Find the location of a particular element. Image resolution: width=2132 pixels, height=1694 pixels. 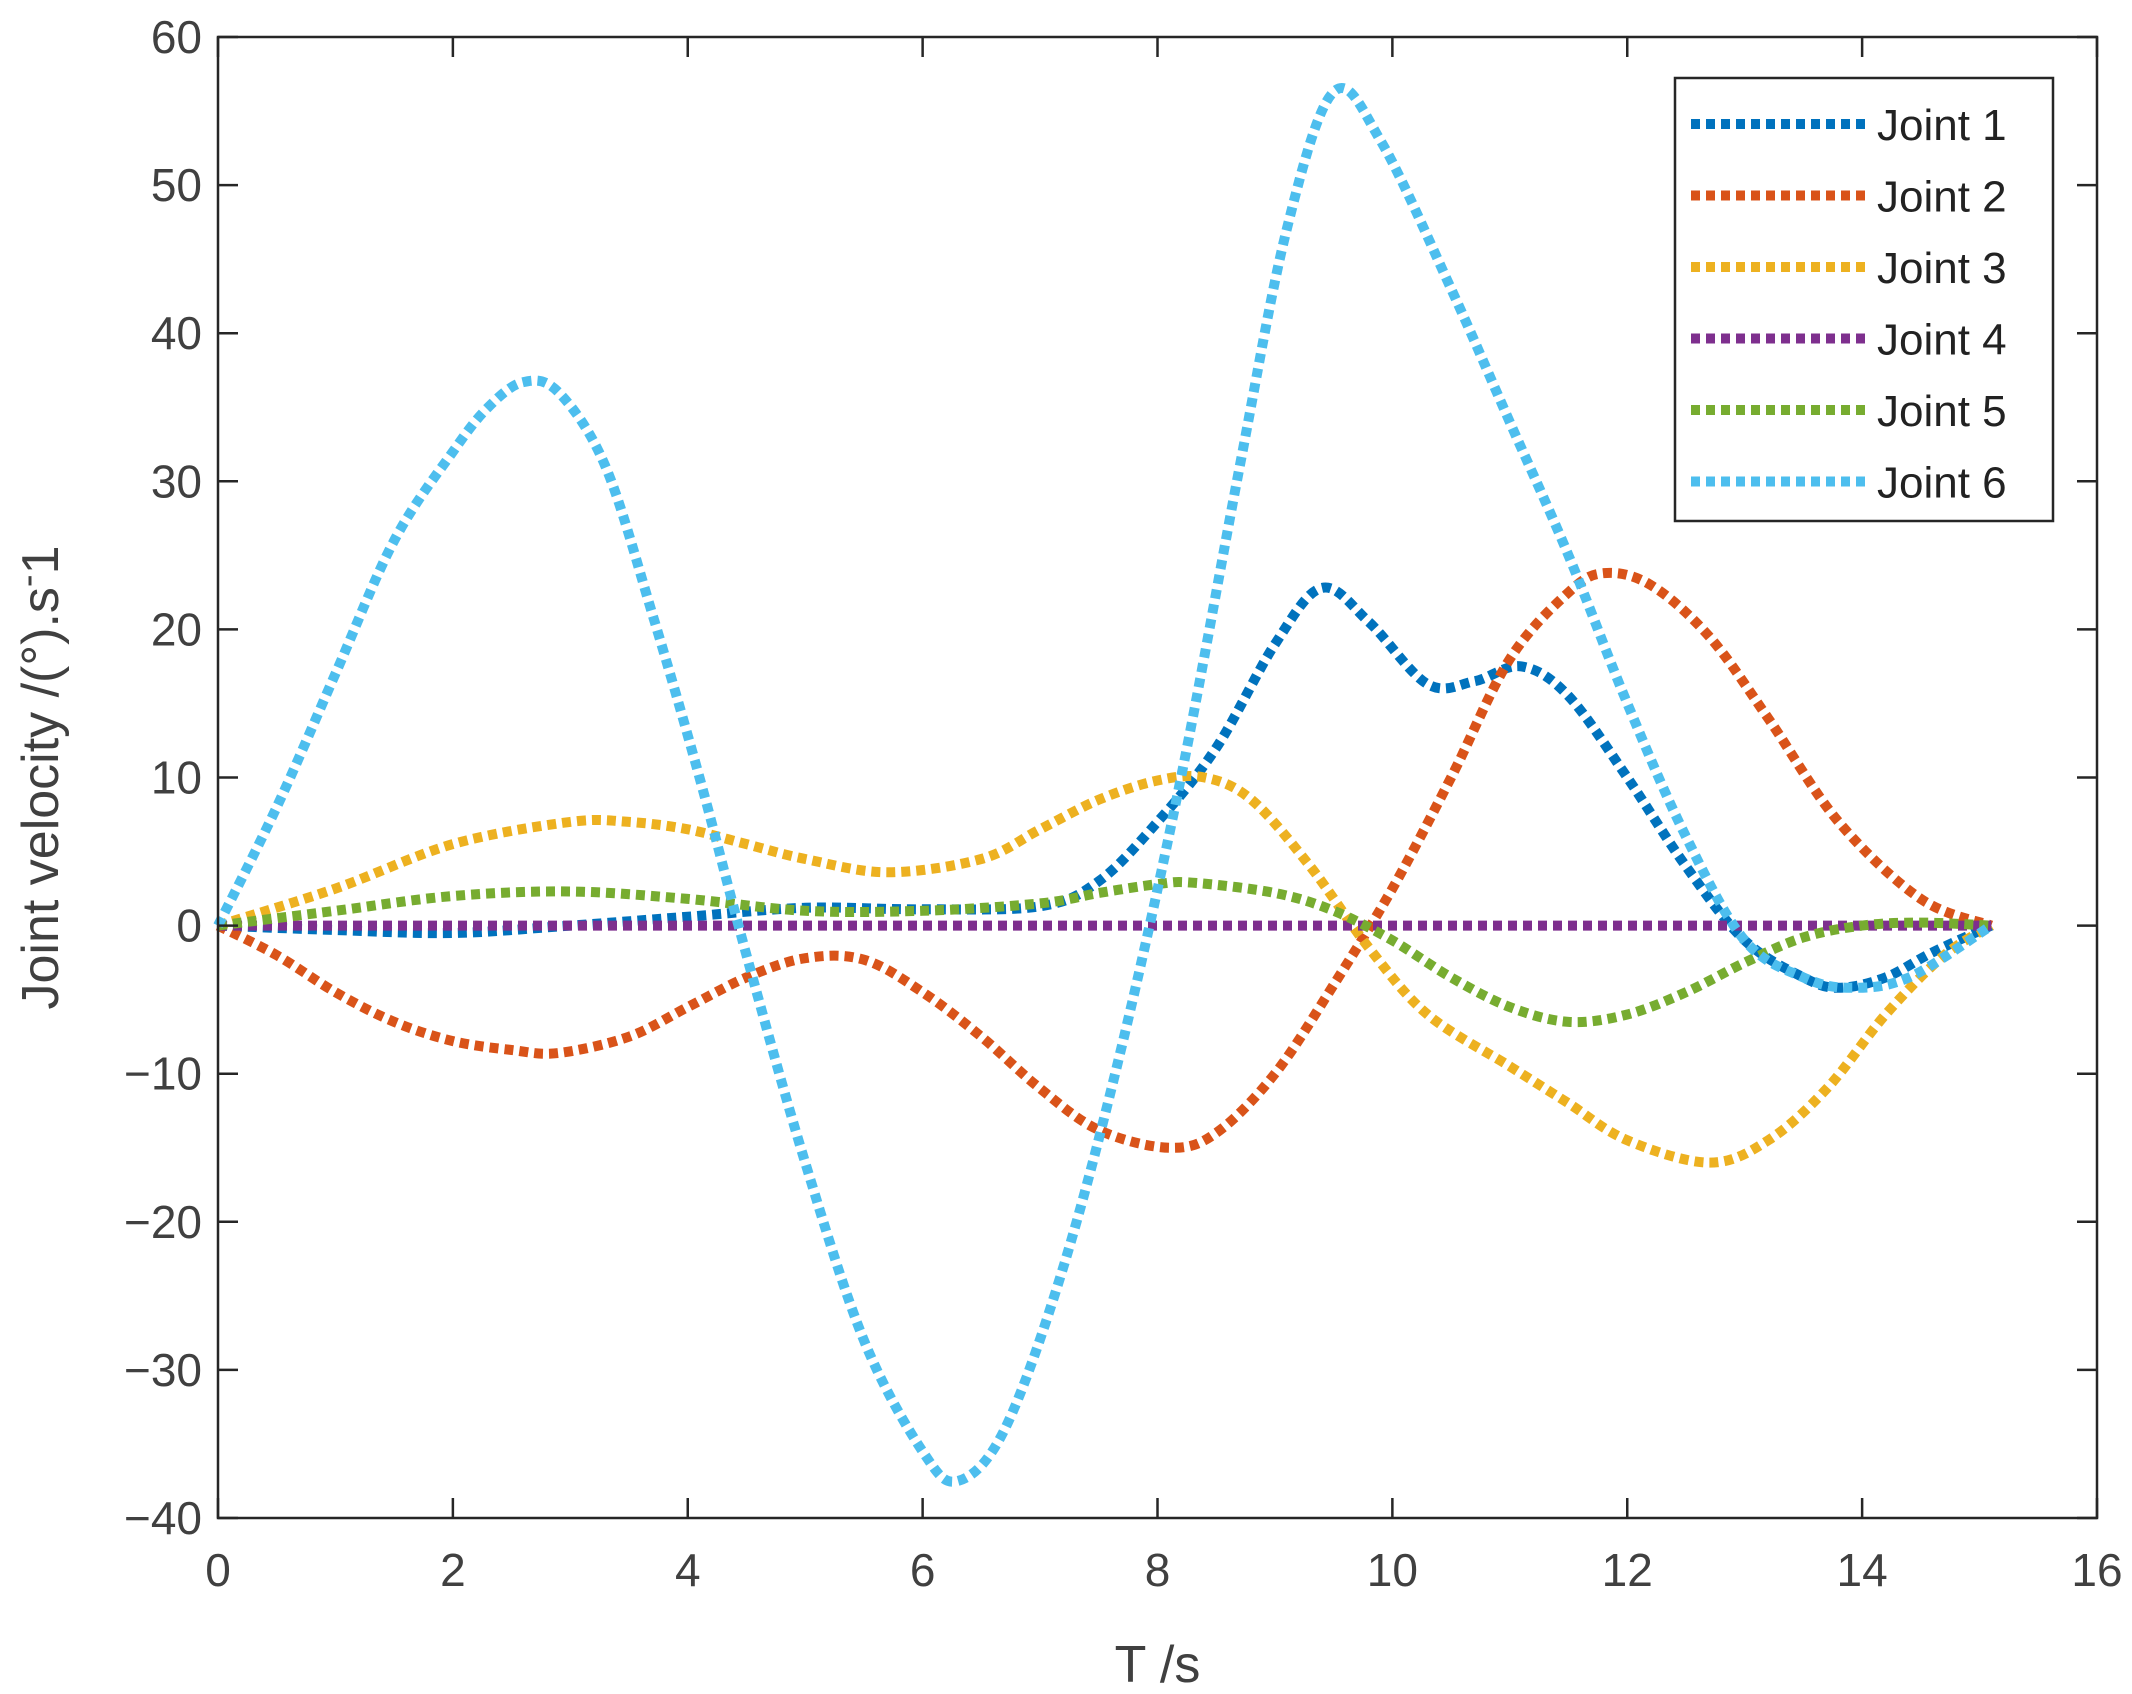

x-axis-label: T /s is located at coordinates (1158, 1665).